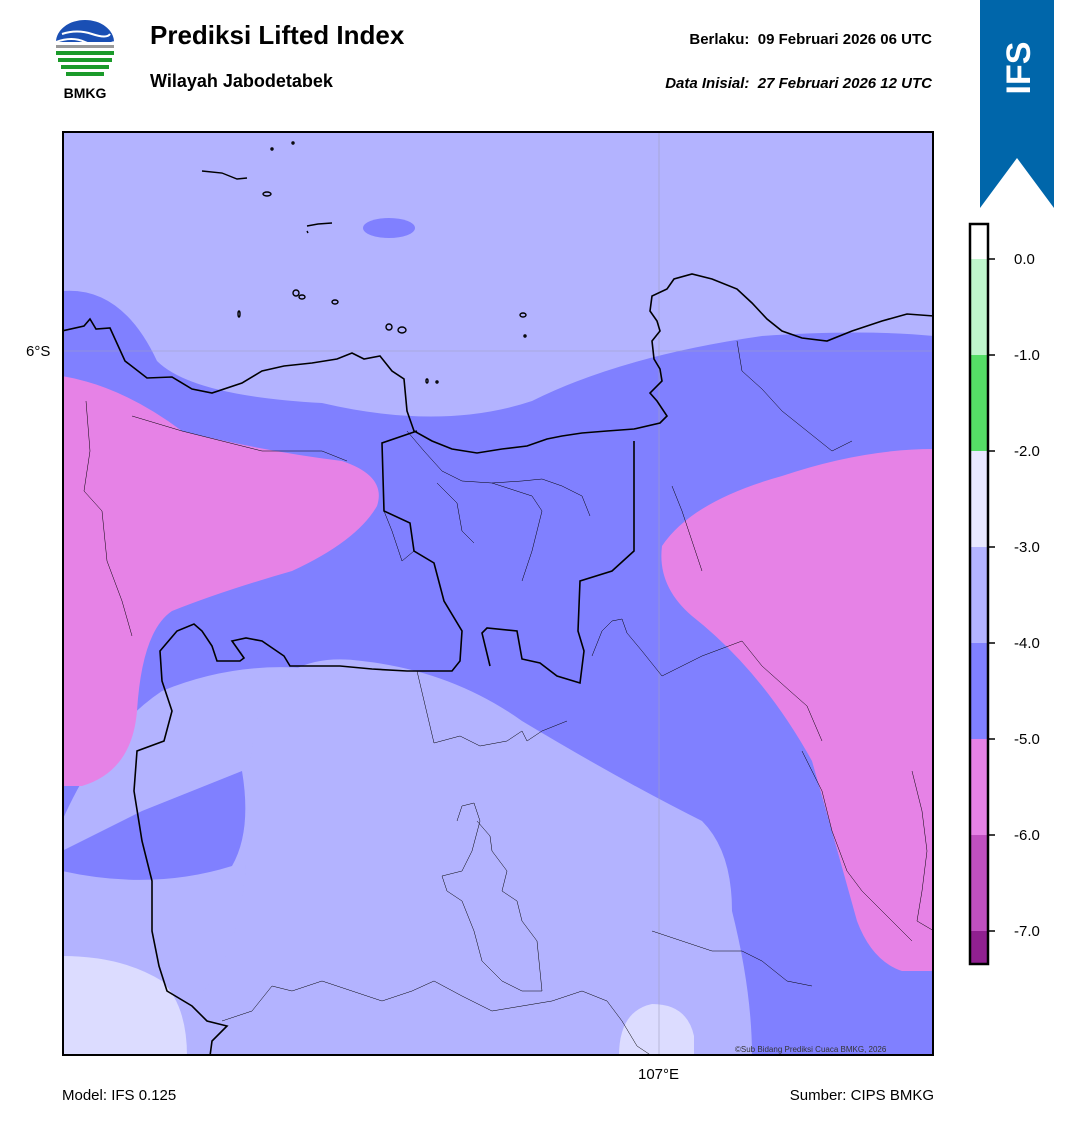 The width and height of the screenshot is (1068, 1128). I want to click on initial-label: Data Inisial:, so click(707, 83).